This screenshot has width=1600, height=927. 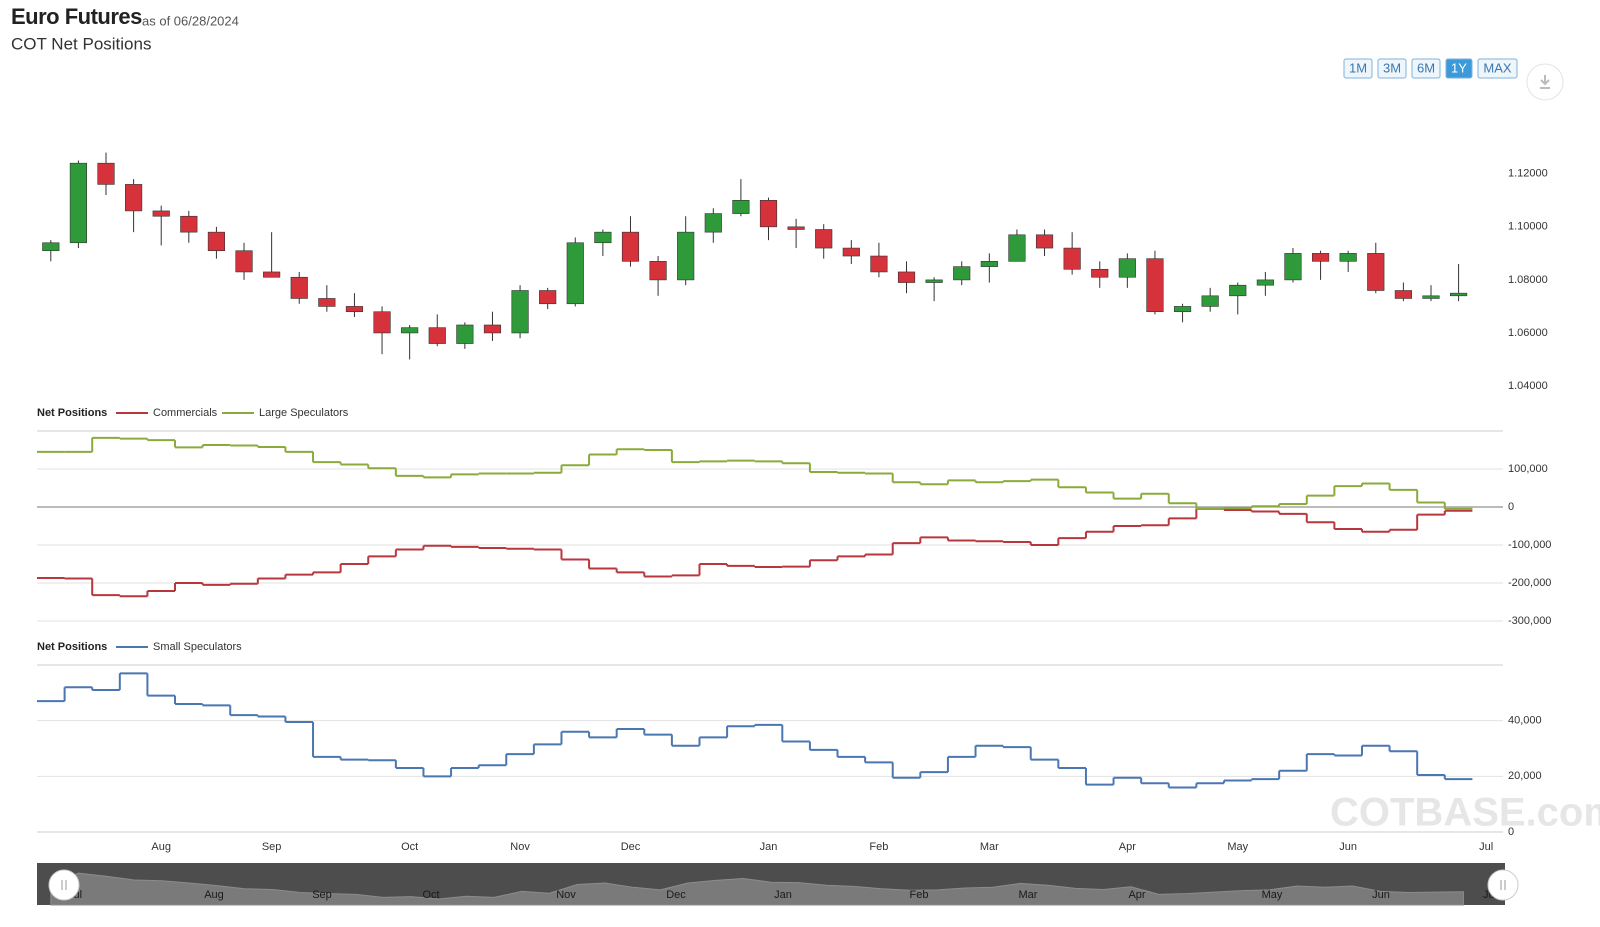 I want to click on range-button: 3M, so click(x=1392, y=68).